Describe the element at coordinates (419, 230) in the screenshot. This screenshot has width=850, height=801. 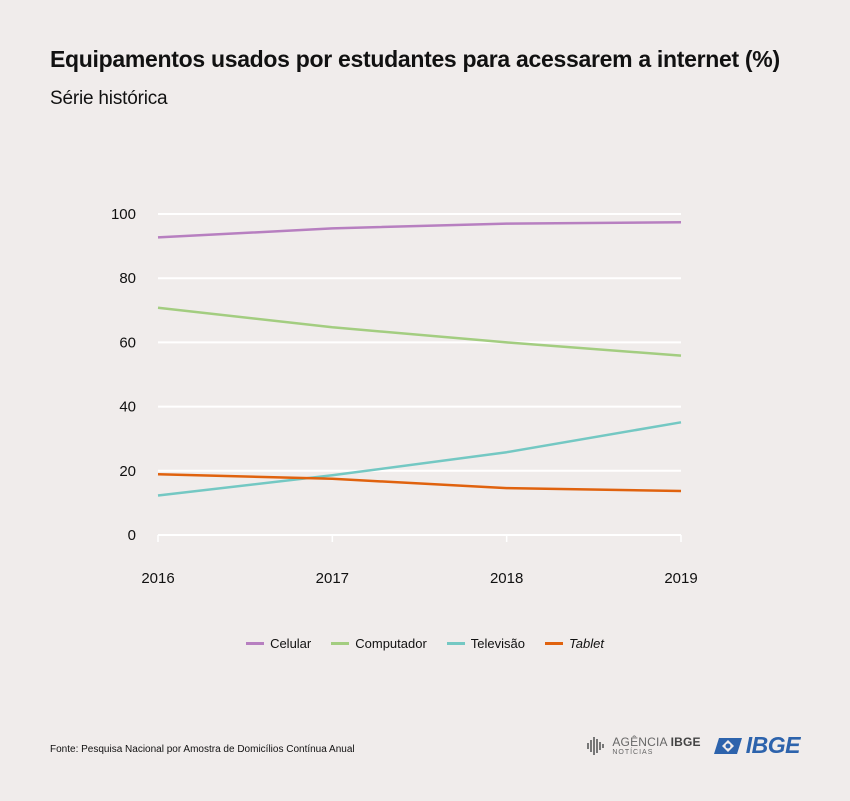
I see `series-line-celular` at that location.